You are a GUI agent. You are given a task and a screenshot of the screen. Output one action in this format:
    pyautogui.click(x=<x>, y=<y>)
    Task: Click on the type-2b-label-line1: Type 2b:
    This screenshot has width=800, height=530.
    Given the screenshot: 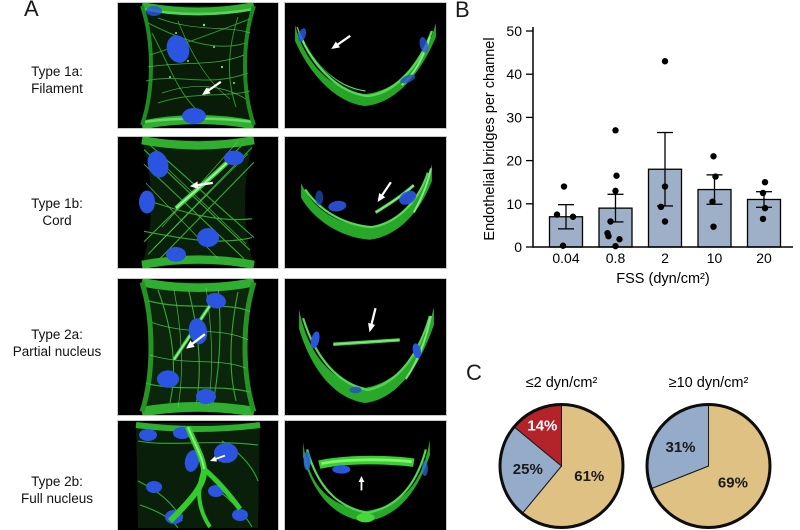 What is the action you would take?
    pyautogui.click(x=57, y=481)
    